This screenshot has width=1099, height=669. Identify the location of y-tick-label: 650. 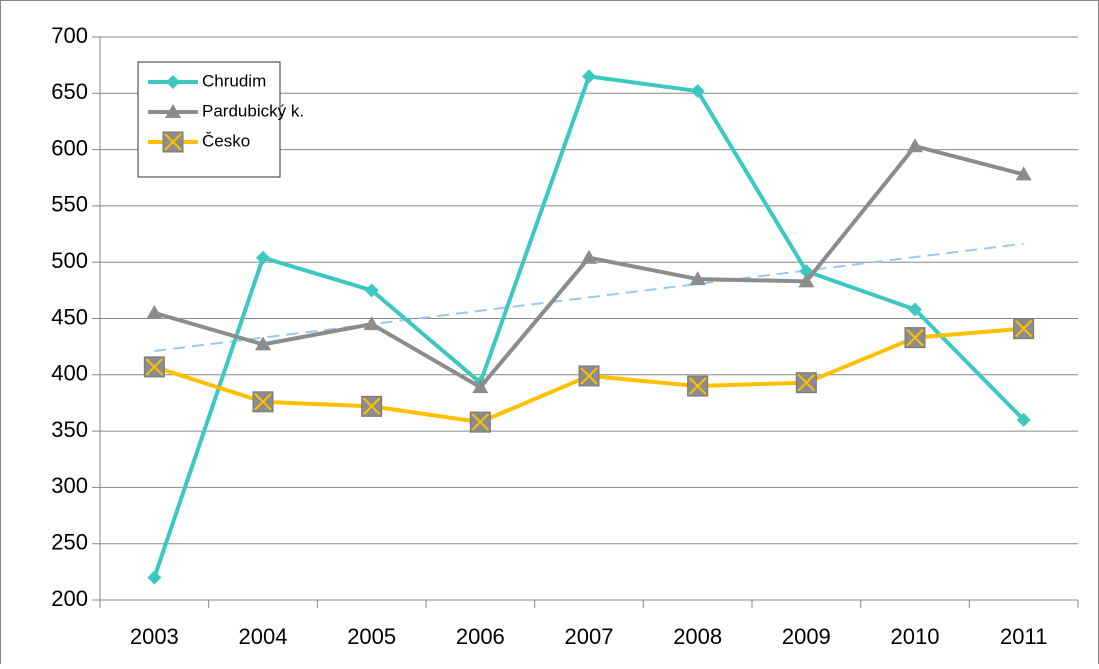
(69, 91).